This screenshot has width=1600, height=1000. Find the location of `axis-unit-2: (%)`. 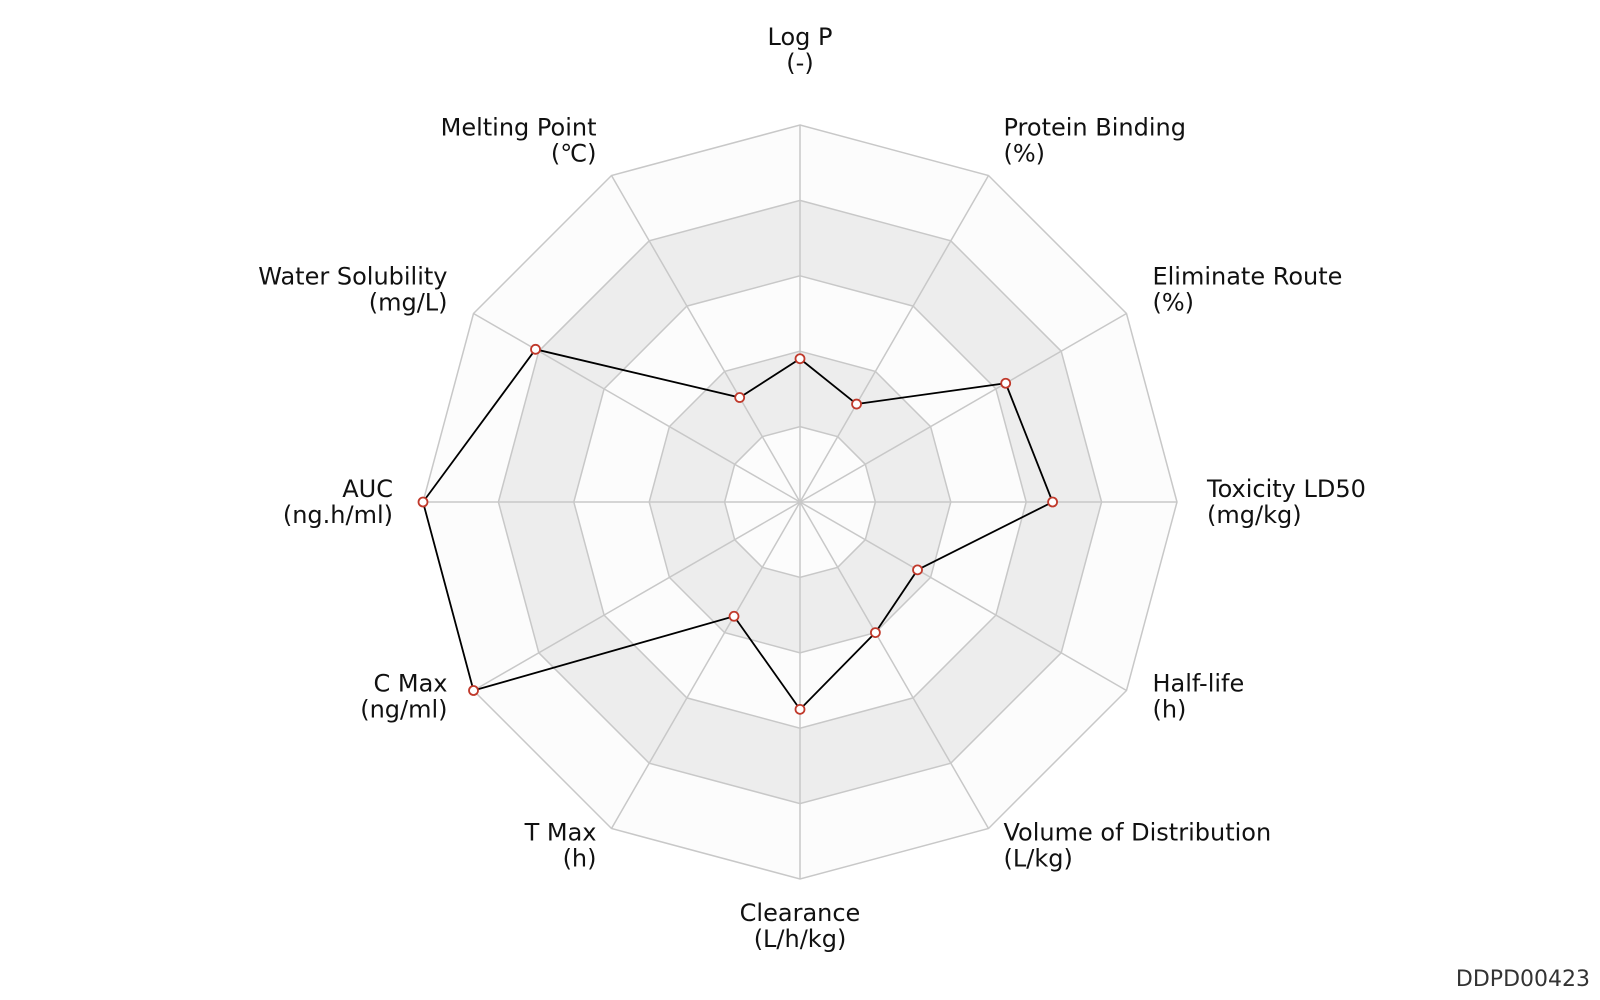

axis-unit-2: (%) is located at coordinates (1173, 303).